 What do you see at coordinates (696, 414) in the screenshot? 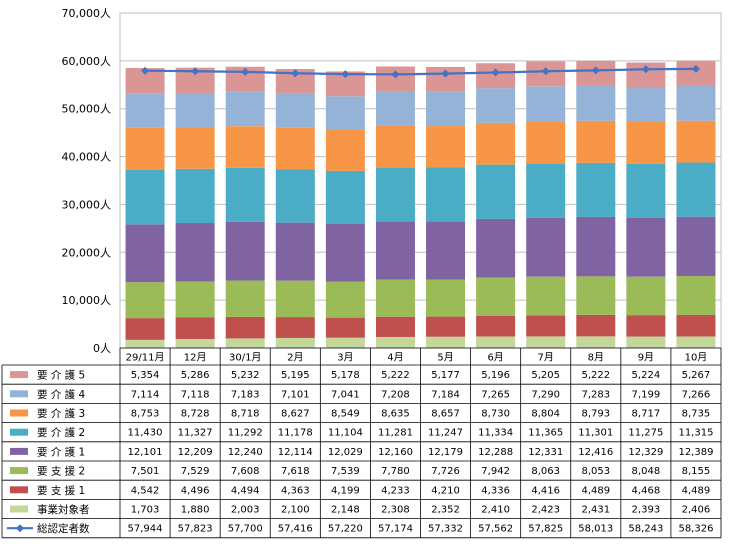
I see `table-cell-value: 8,735` at bounding box center [696, 414].